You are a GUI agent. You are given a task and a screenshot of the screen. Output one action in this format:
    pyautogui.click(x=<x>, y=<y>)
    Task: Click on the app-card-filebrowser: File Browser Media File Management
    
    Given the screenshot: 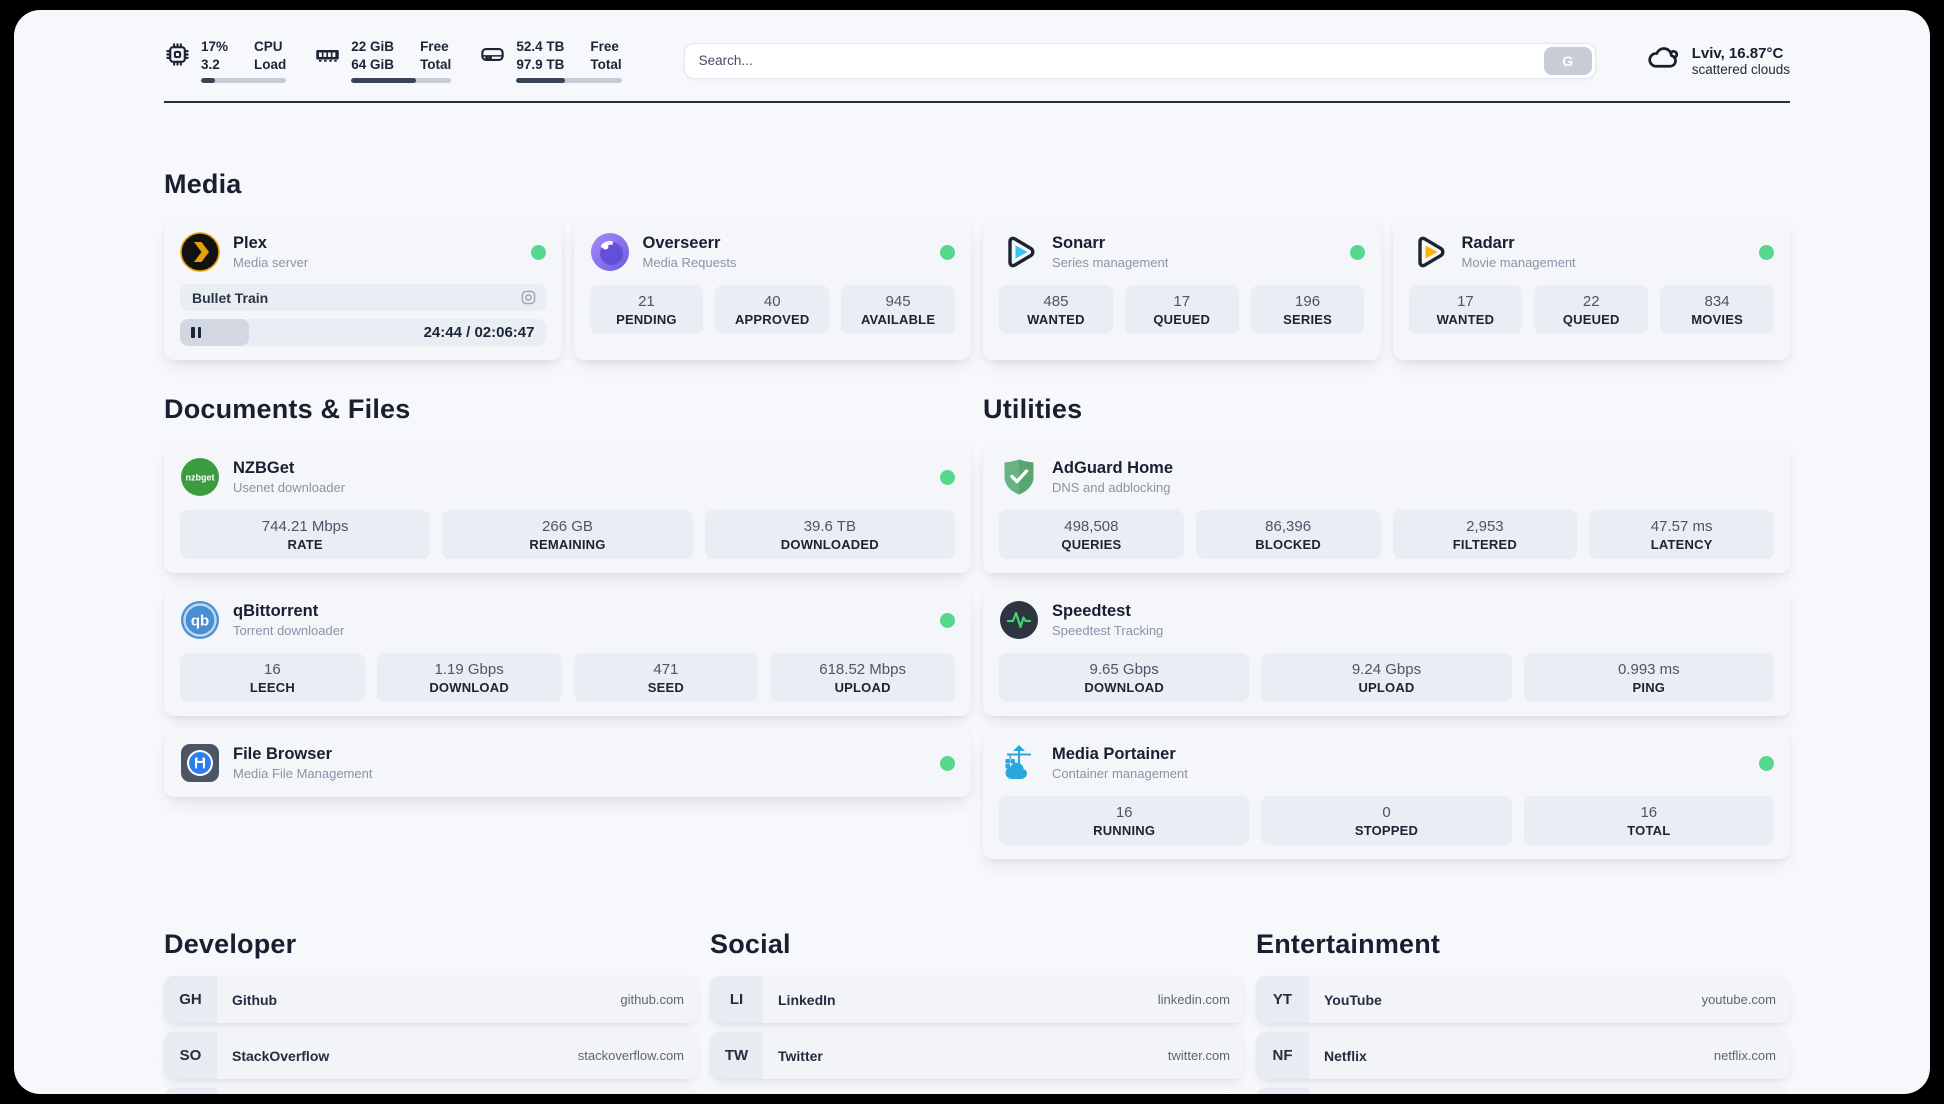 What is the action you would take?
    pyautogui.click(x=567, y=763)
    